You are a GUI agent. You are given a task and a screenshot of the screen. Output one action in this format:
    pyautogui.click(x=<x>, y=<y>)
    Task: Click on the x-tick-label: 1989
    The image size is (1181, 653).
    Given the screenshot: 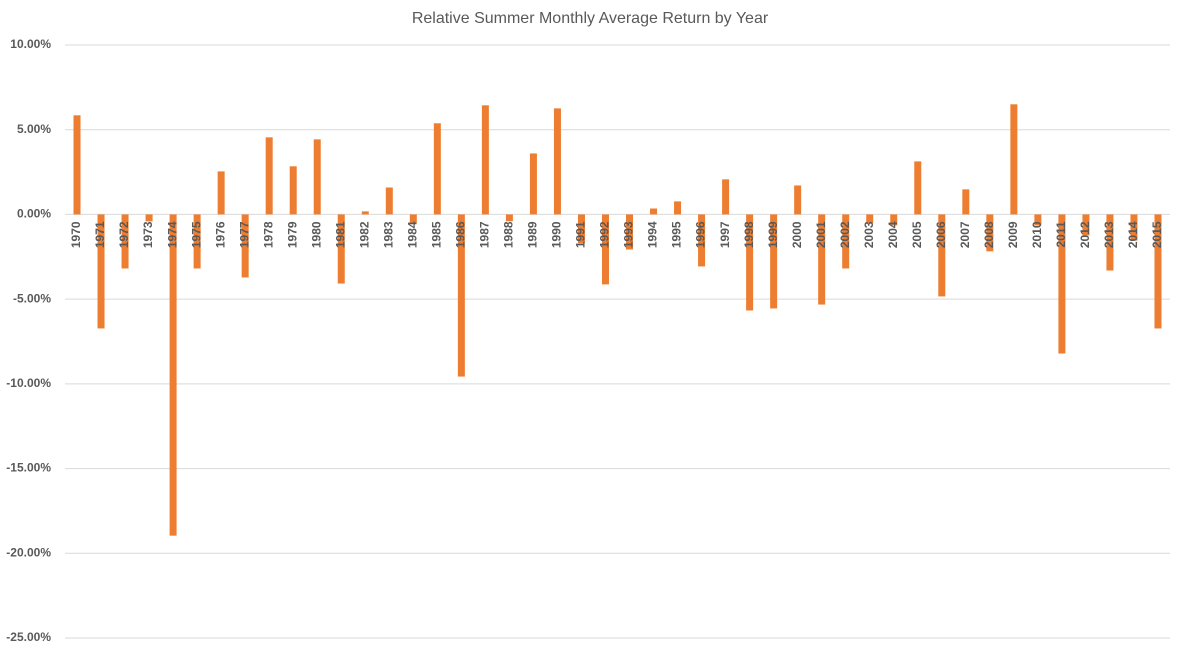 What is the action you would take?
    pyautogui.click(x=533, y=234)
    